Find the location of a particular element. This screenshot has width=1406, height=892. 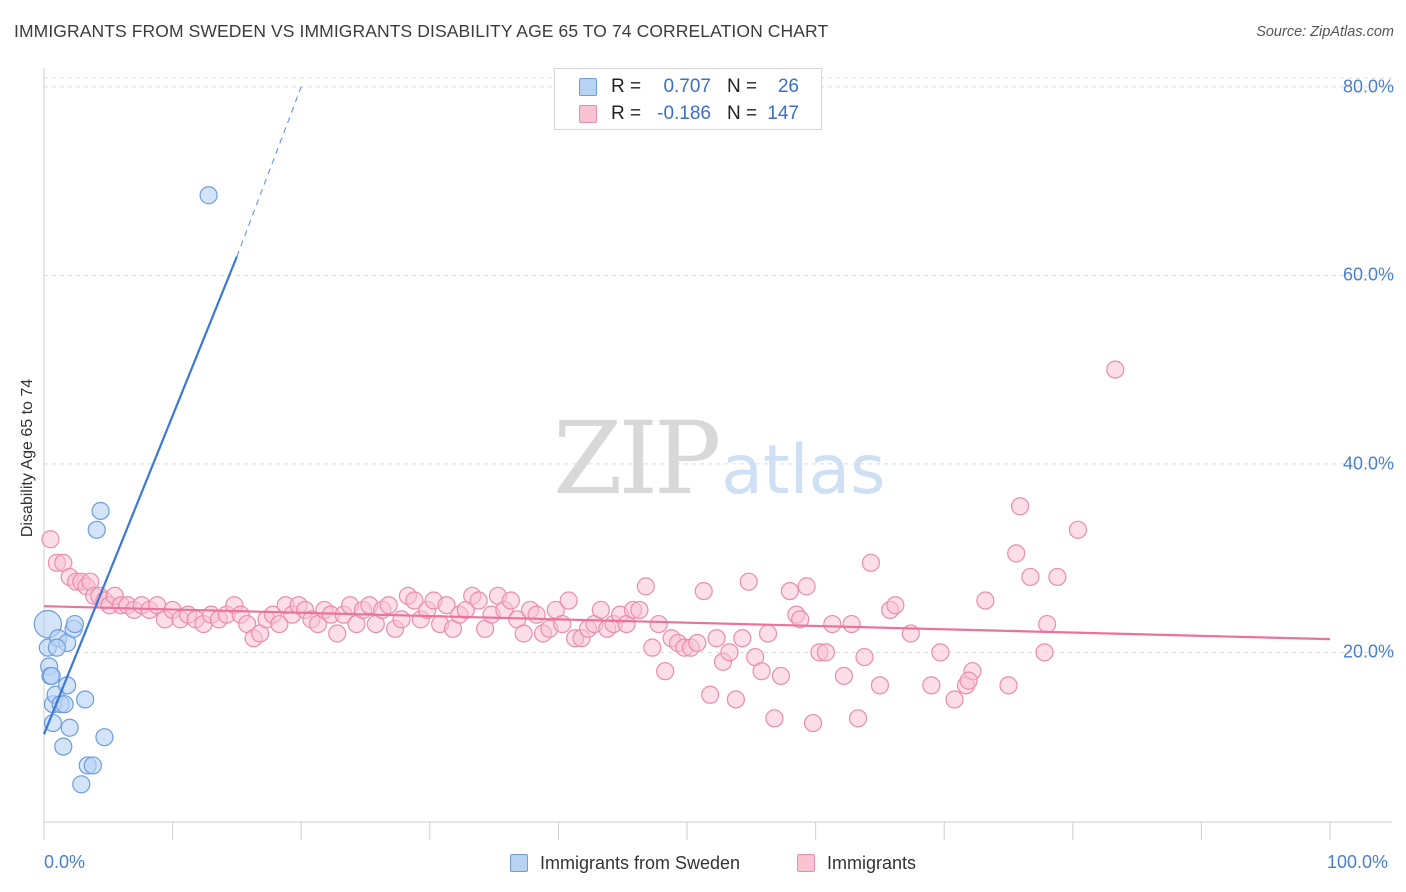

legend-n-value: 26 is located at coordinates (788, 86).